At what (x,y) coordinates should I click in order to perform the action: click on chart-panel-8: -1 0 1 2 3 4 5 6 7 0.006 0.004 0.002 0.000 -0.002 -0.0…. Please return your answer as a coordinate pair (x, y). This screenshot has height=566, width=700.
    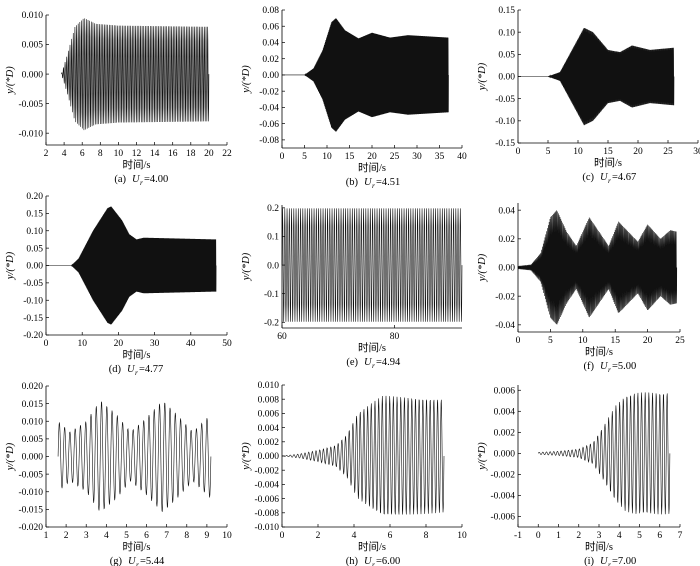
    Looking at the image, I should click on (580, 475).